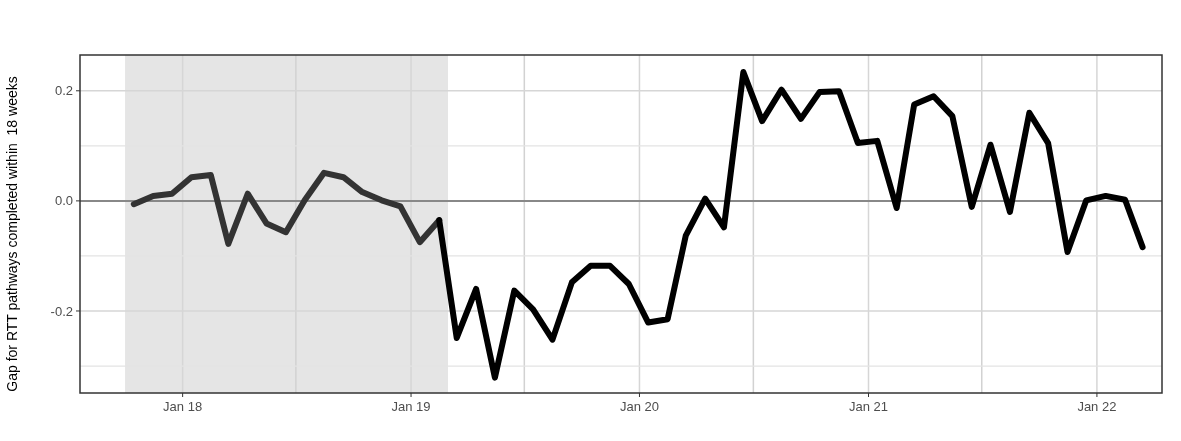 This screenshot has height=441, width=1181. Describe the element at coordinates (63, 91) in the screenshot. I see `y-tick-label: 0.2` at that location.